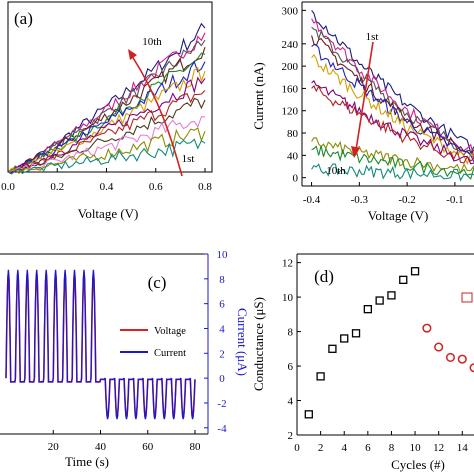 The width and height of the screenshot is (474, 474). Describe the element at coordinates (293, 134) in the screenshot. I see `panel-b-ytick-label: 80` at that location.